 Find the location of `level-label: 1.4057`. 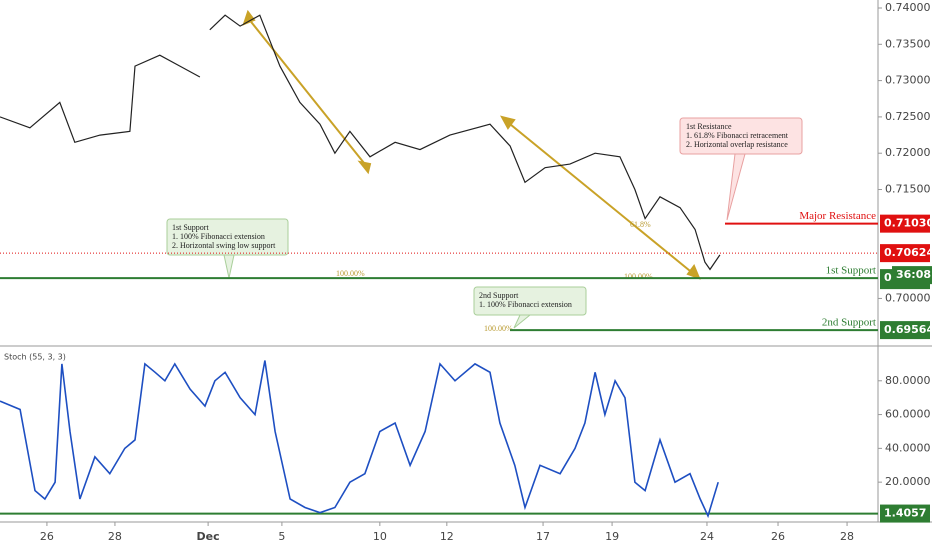

level-label: 1.4057 is located at coordinates (905, 513).